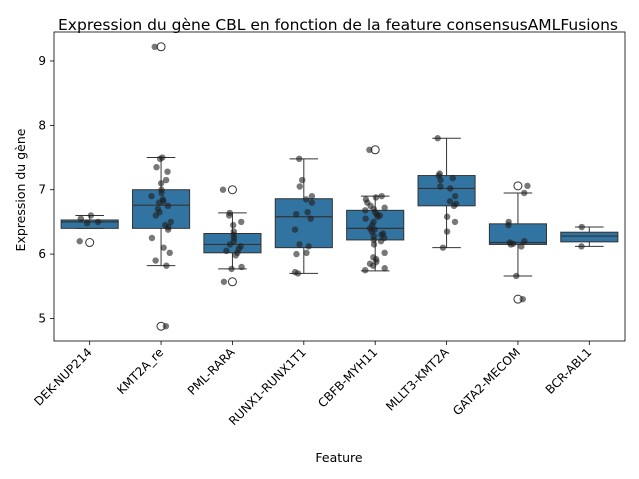  What do you see at coordinates (42, 190) in the screenshot?
I see `y-tick-label: 7` at bounding box center [42, 190].